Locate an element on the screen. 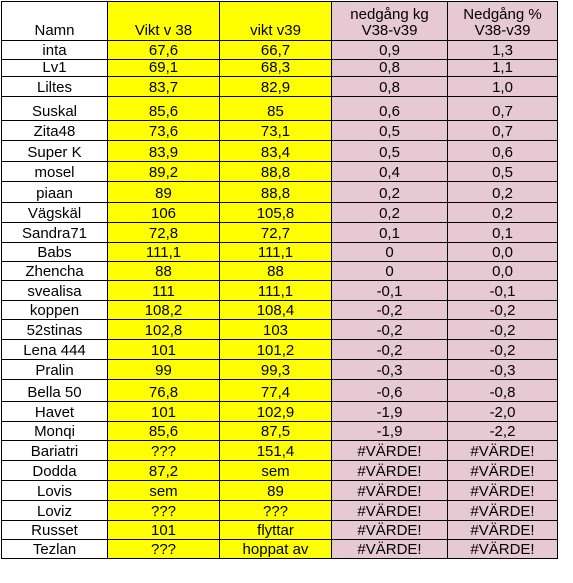 The image size is (573, 583). cell-name: inta is located at coordinates (54, 50).